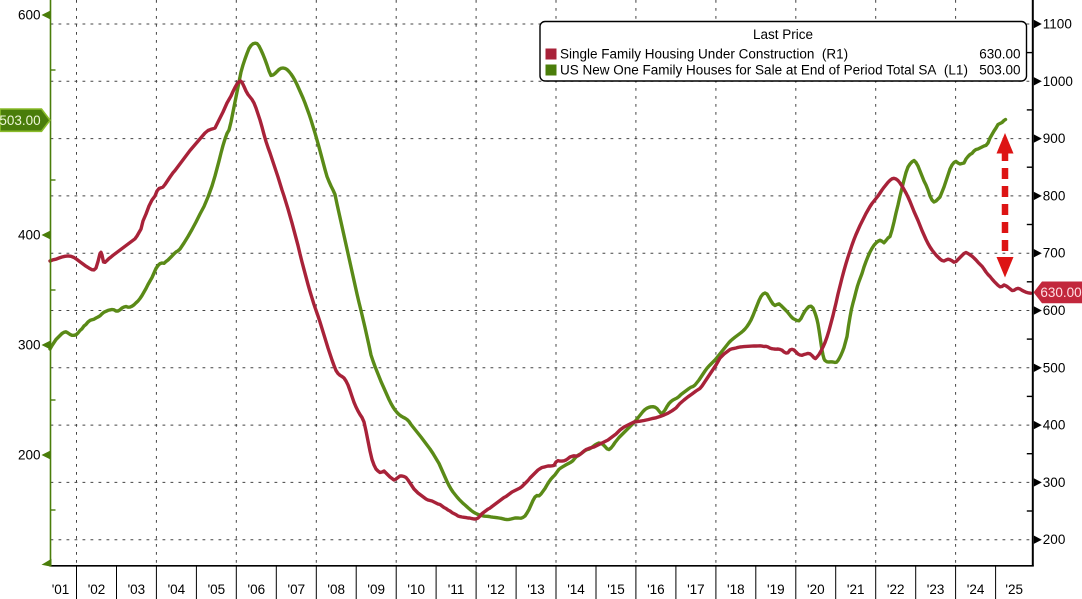  What do you see at coordinates (336, 589) in the screenshot?
I see `svg-text: '08` at bounding box center [336, 589].